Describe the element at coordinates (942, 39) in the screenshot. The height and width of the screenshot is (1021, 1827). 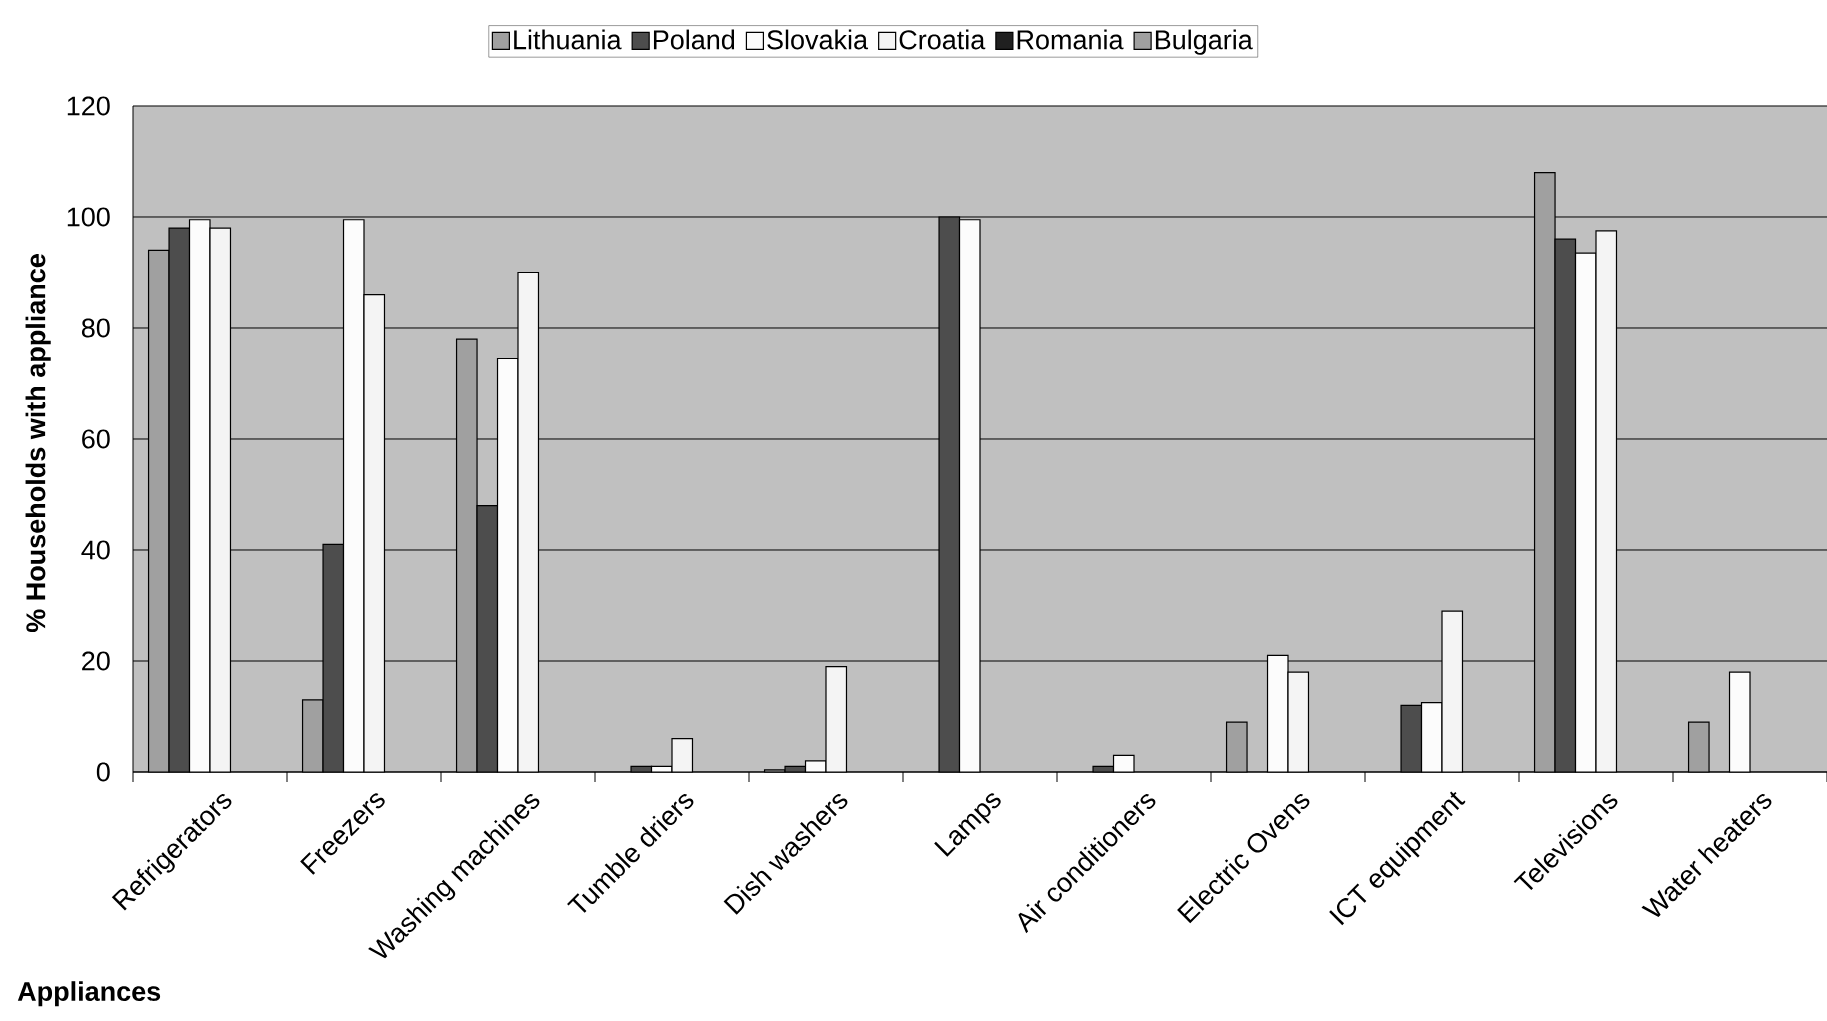
I see `legend-label: Croatia` at that location.